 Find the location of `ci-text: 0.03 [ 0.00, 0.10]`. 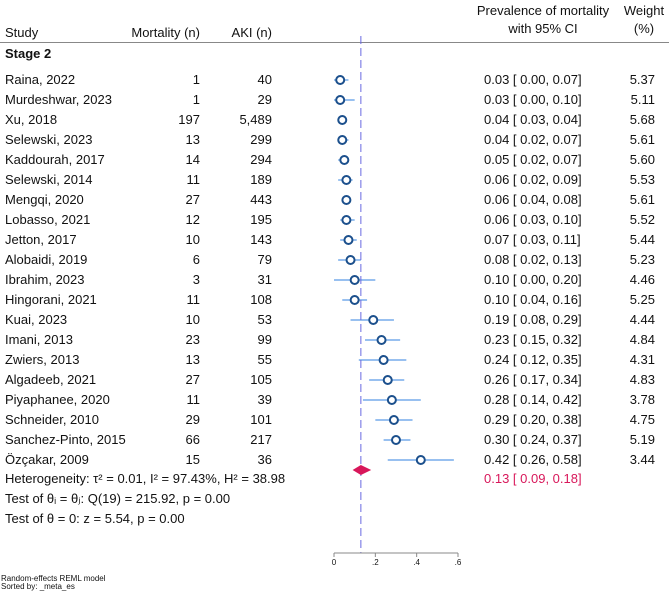

ci-text: 0.03 [ 0.00, 0.10] is located at coordinates (533, 99).